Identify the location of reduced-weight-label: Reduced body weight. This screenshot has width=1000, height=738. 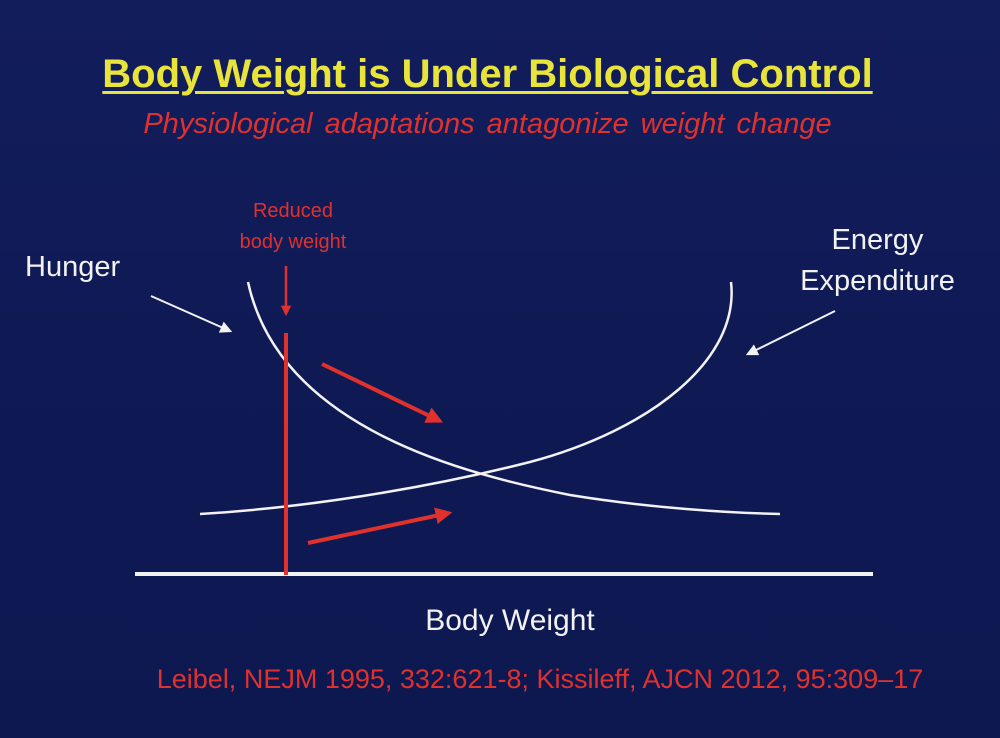
(293, 227).